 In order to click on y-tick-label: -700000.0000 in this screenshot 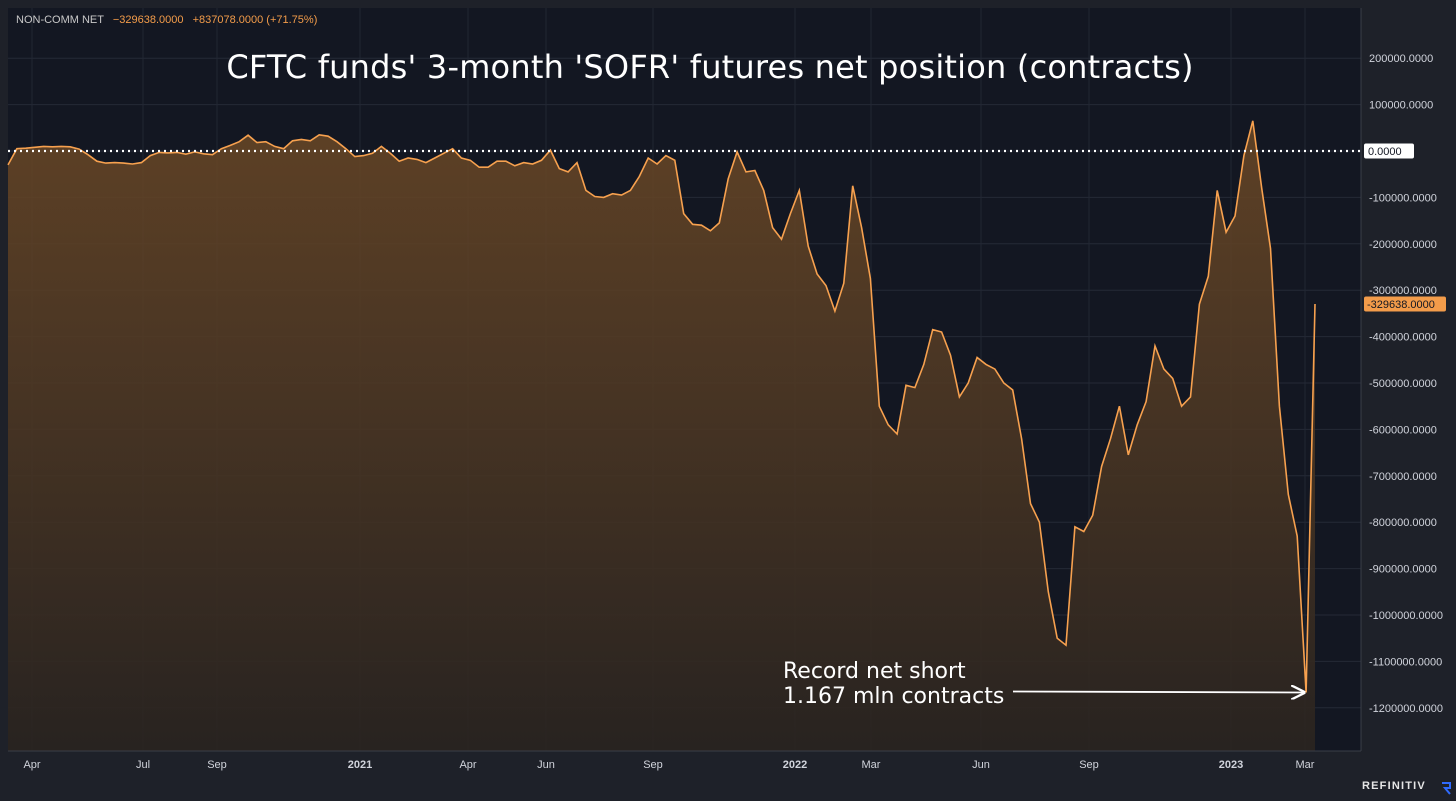, I will do `click(1403, 477)`.